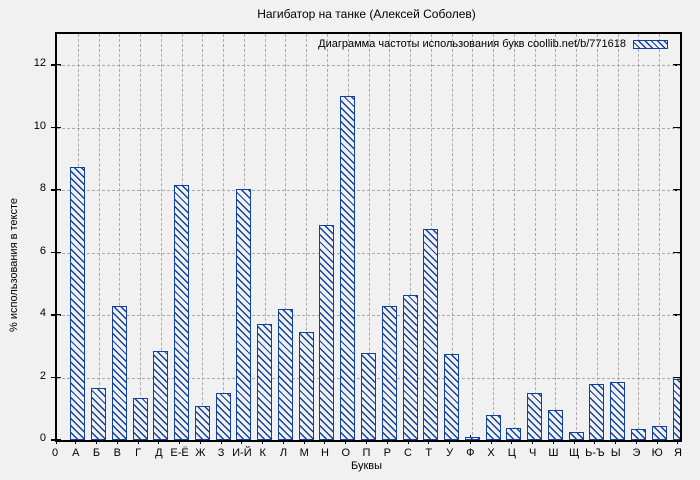 Image resolution: width=700 pixels, height=480 pixels. I want to click on x-axis-title: Буквы, so click(366, 466).